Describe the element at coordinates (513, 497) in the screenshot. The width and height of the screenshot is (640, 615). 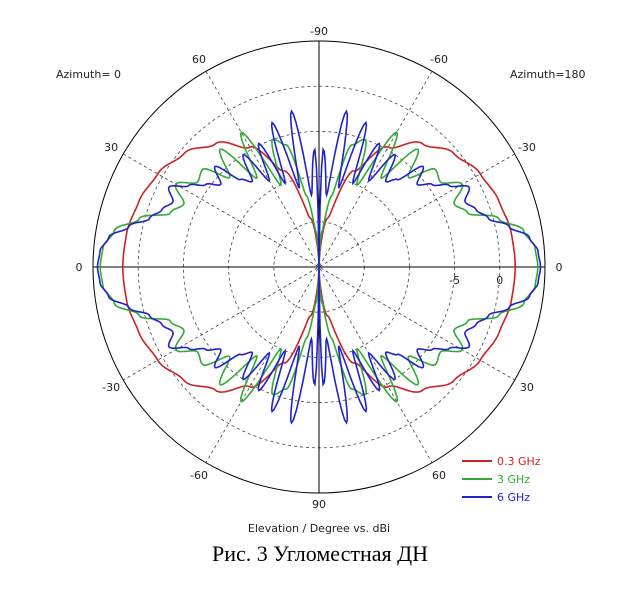
I see `legend-label: 6 GHz` at that location.